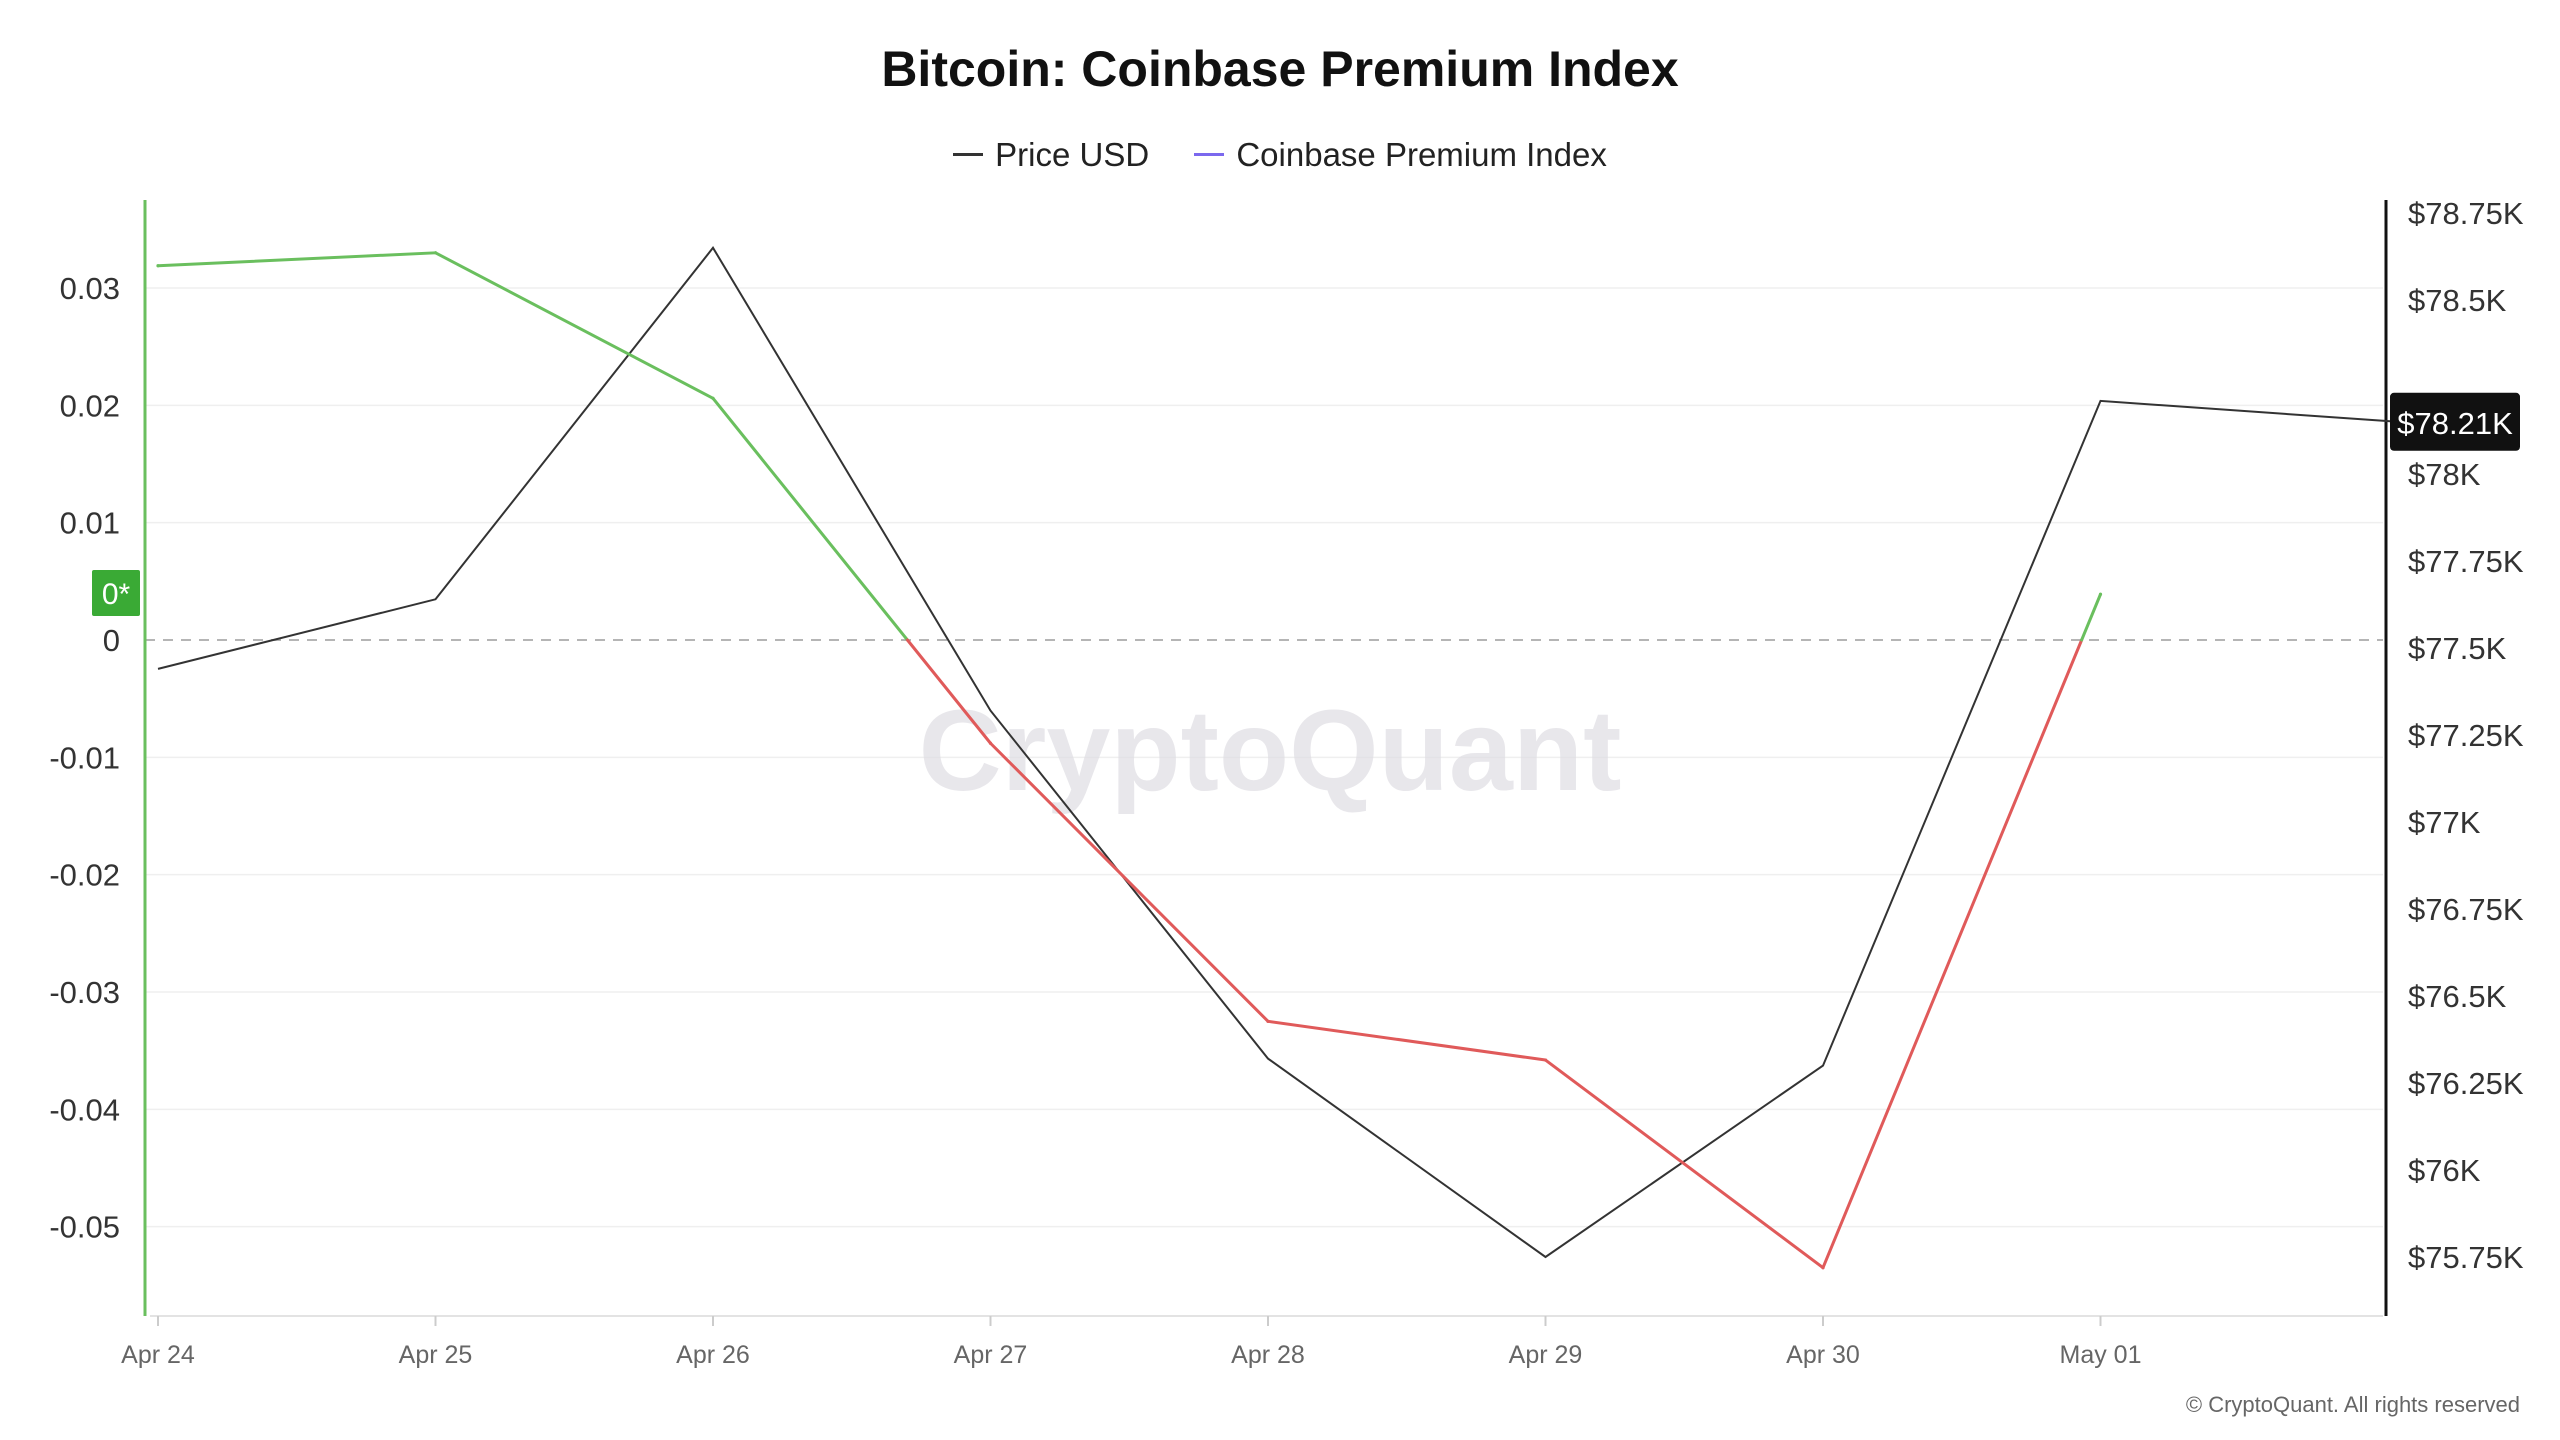 The width and height of the screenshot is (2560, 1440). I want to click on right-tick-label: $77.75K, so click(2466, 561).